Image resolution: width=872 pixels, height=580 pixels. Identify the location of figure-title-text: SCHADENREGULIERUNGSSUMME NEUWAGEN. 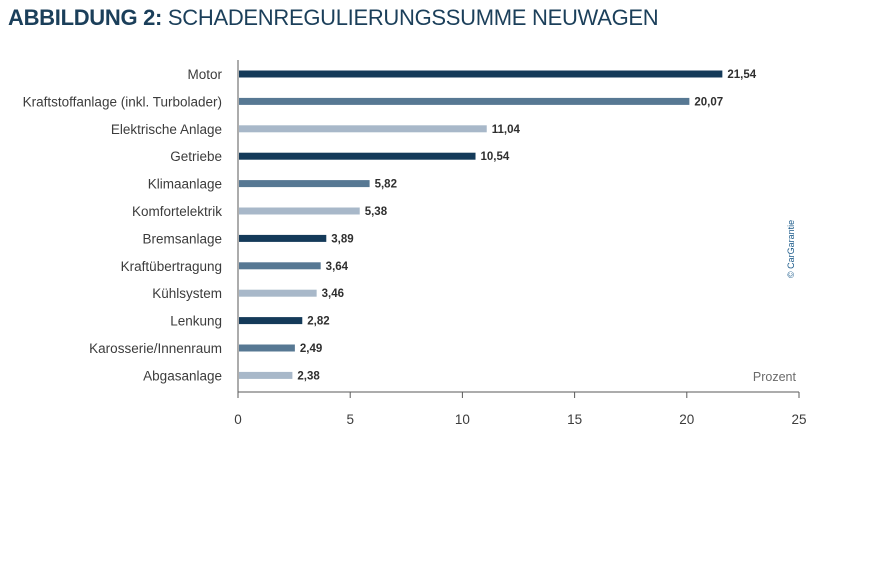
(413, 17).